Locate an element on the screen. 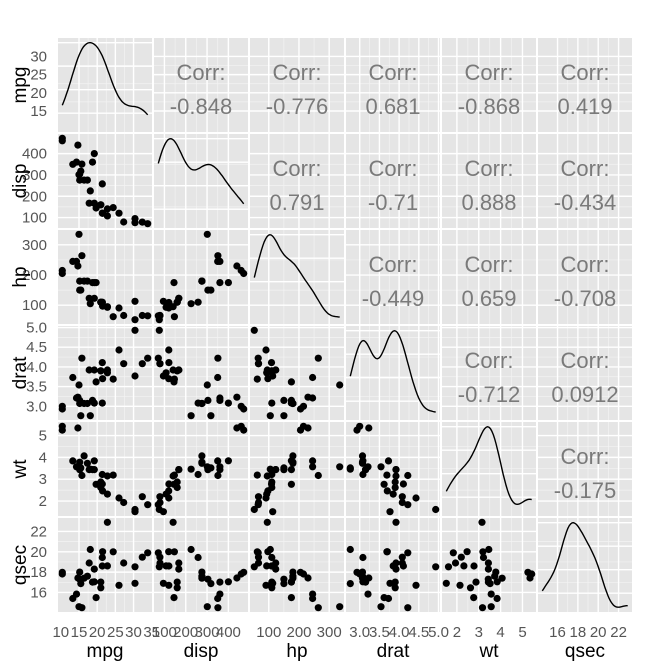 Image resolution: width=672 pixels, height=672 pixels. y-tick-label: 18 is located at coordinates (38, 572).